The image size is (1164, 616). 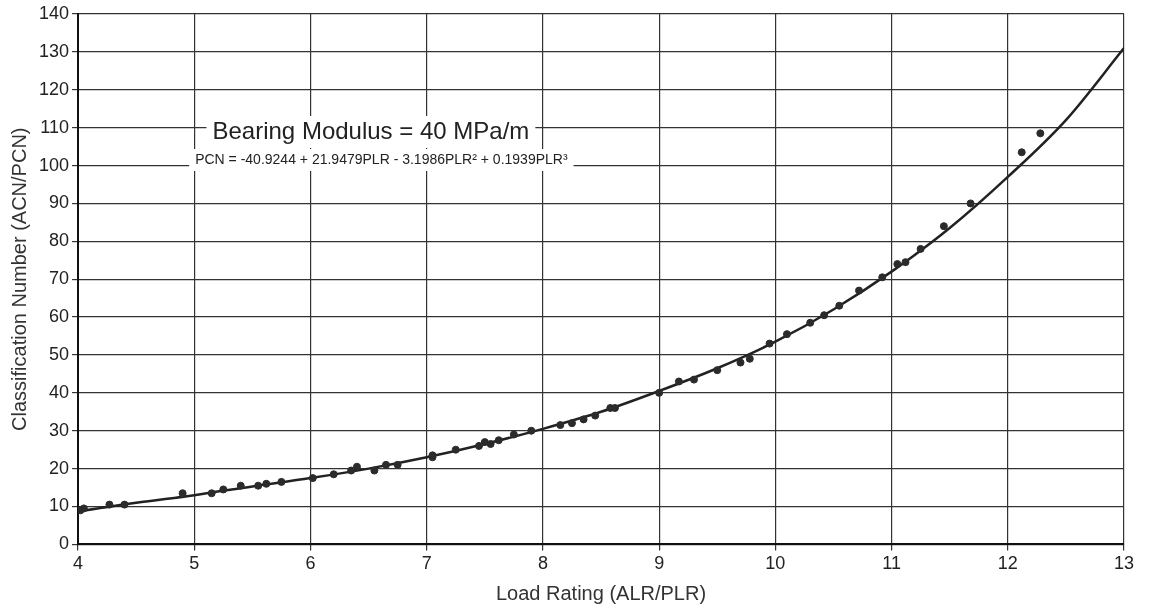 What do you see at coordinates (54, 164) in the screenshot?
I see `y-tick-label: 100` at bounding box center [54, 164].